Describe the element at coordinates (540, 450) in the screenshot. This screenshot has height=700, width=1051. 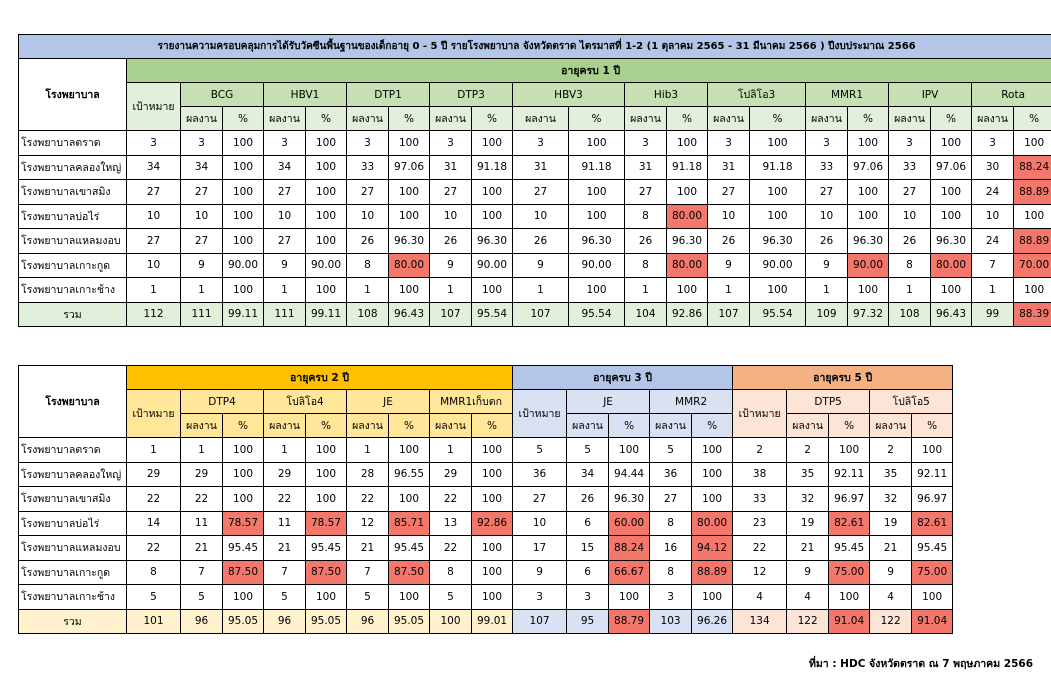
I see `target-value: 5` at that location.